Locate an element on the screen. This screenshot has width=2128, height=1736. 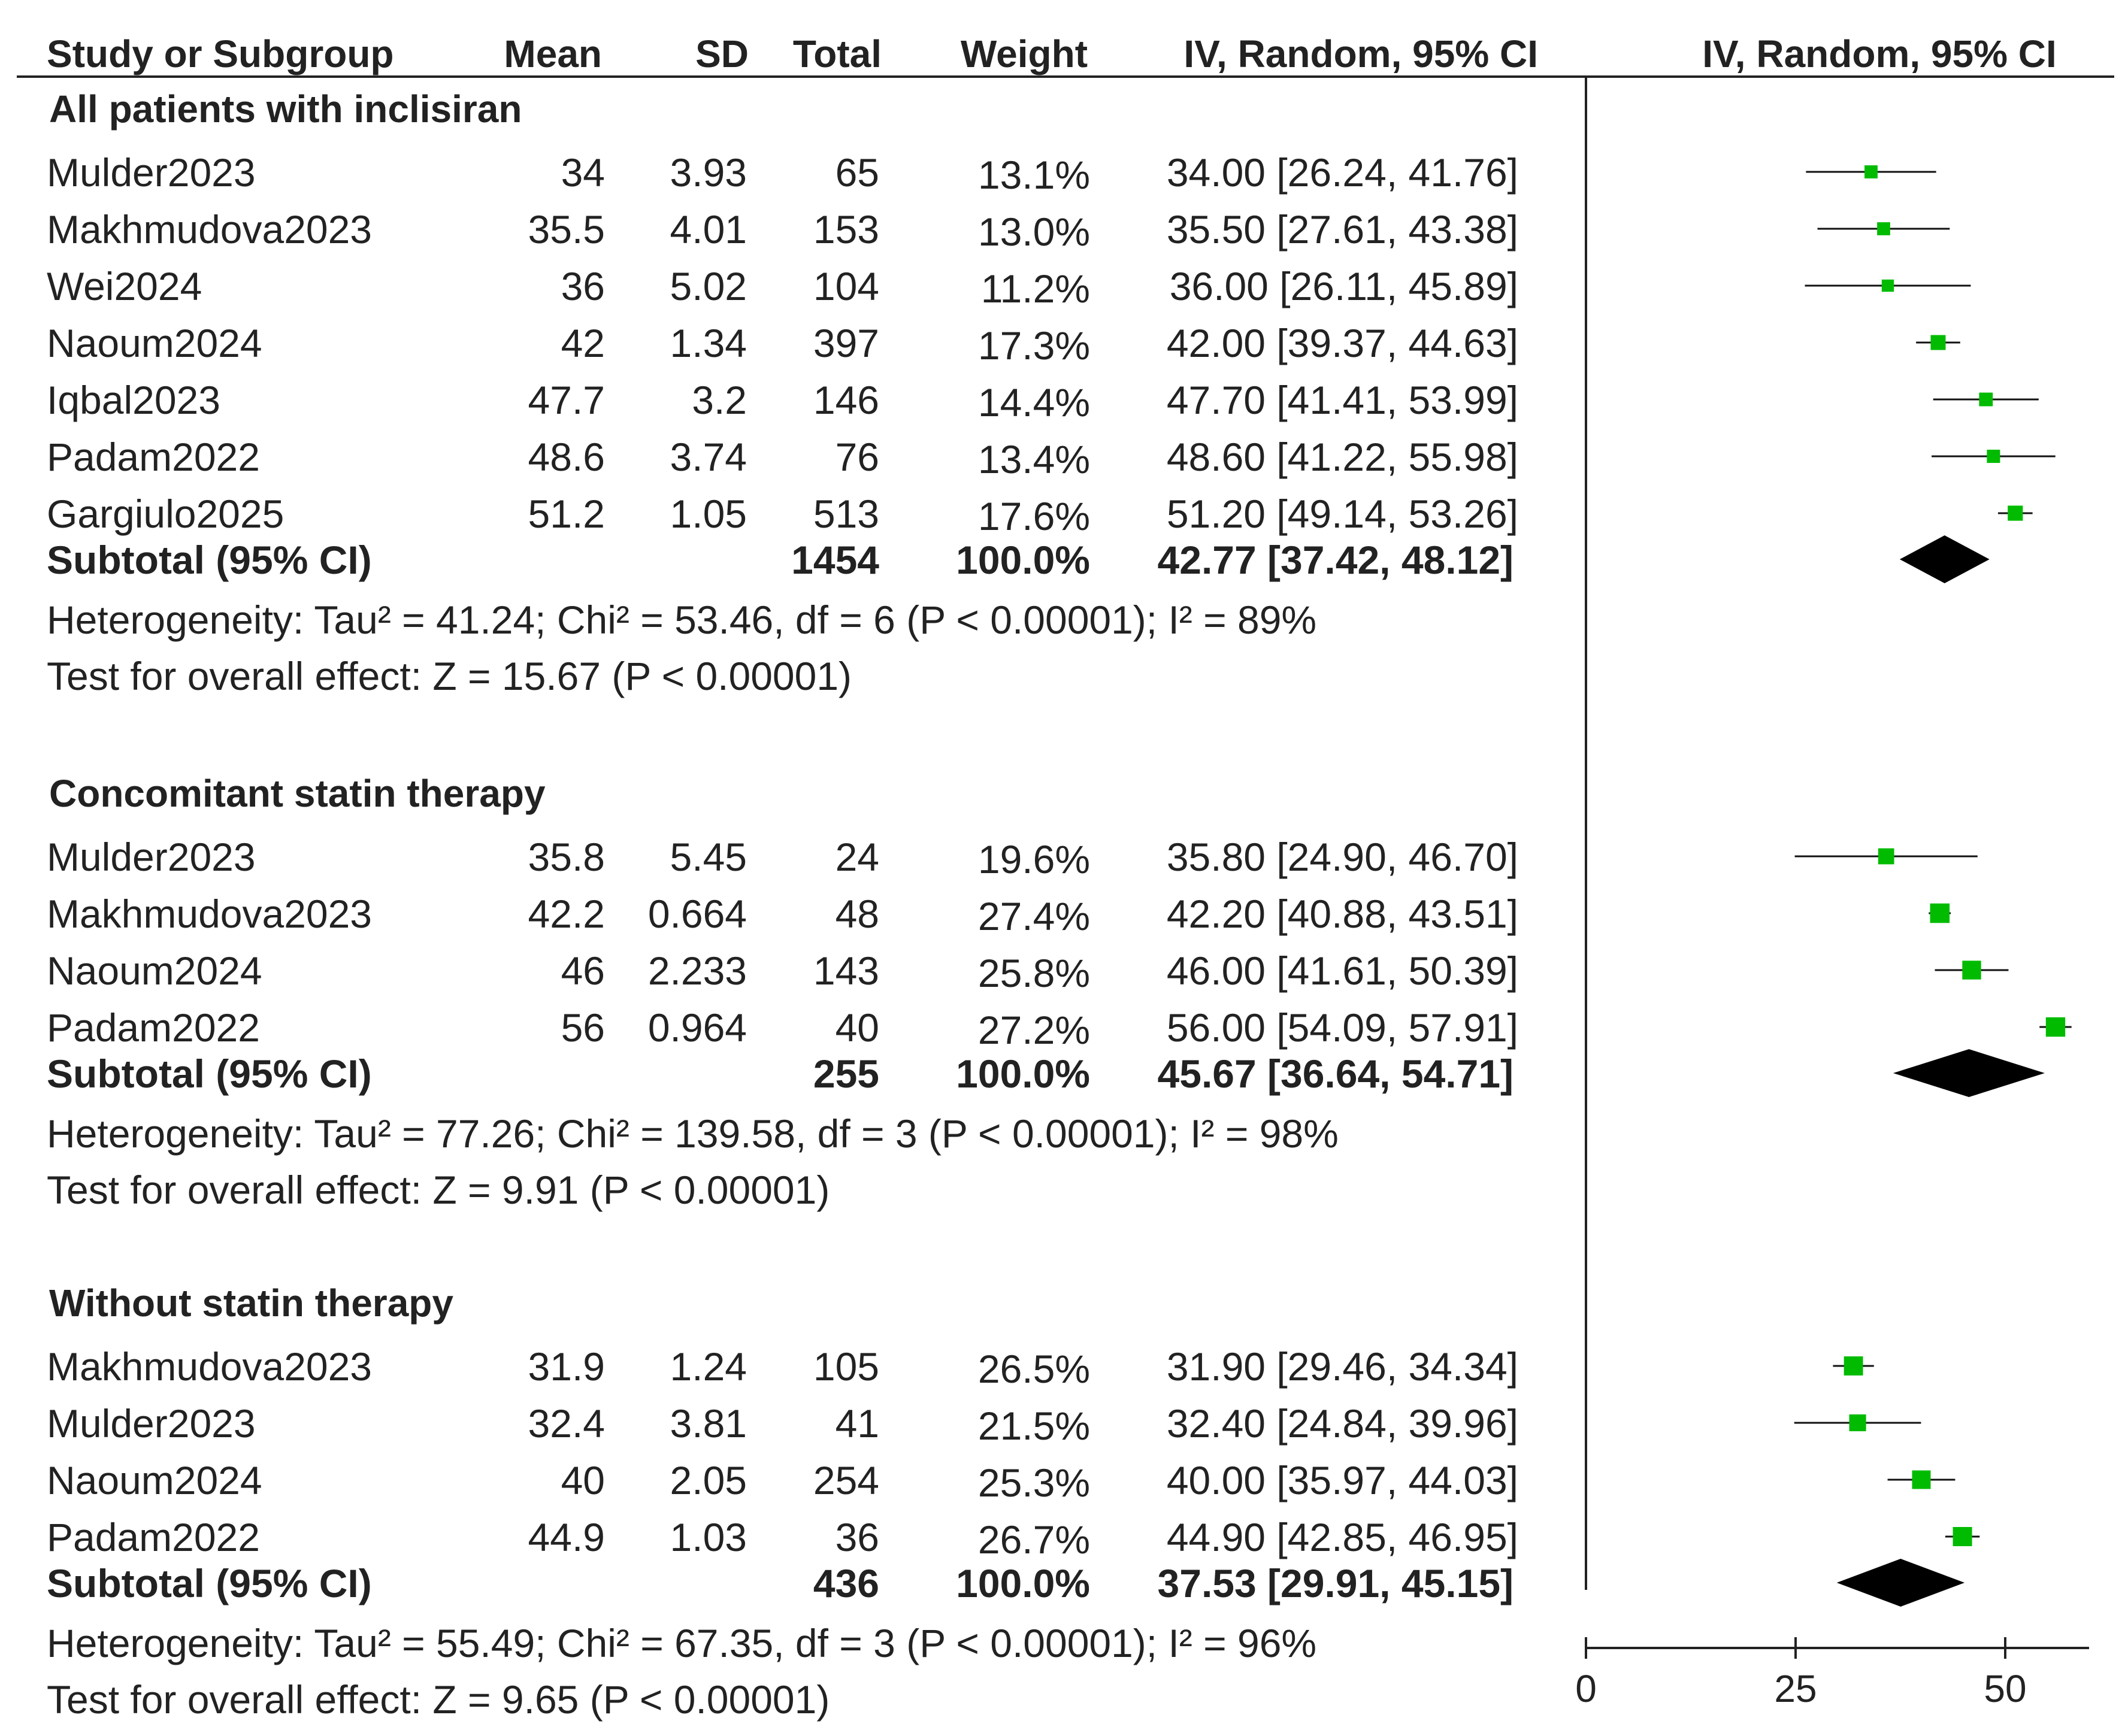
sd-value: 5.45 is located at coordinates (708, 857).